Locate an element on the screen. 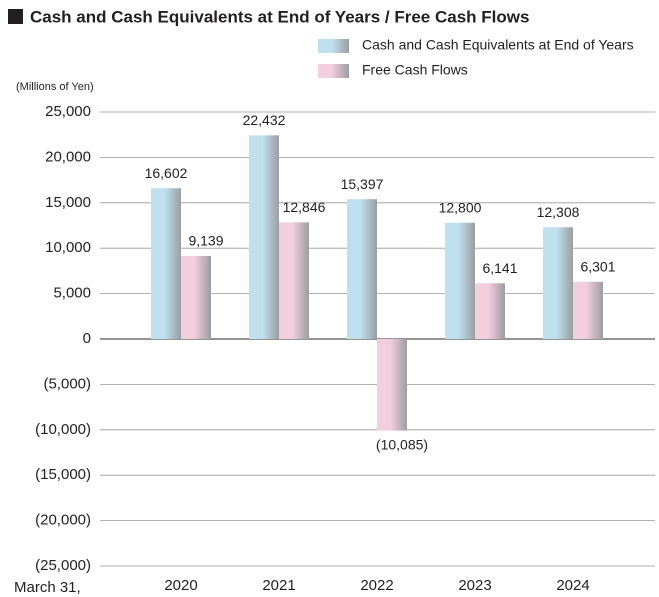 This screenshot has height=597, width=659. y-tick-label: 0 is located at coordinates (87, 338).